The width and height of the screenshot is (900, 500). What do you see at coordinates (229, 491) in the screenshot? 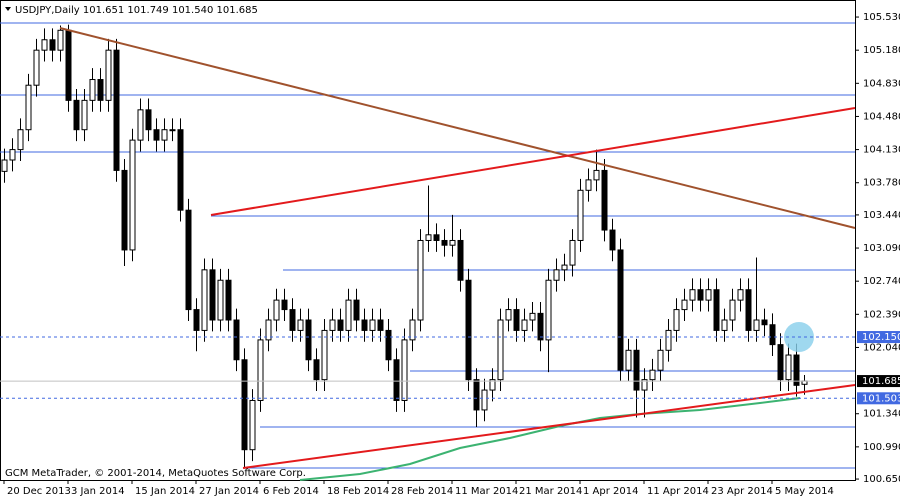
I see `x-tick-label: 27 Jan 2014` at bounding box center [229, 491].